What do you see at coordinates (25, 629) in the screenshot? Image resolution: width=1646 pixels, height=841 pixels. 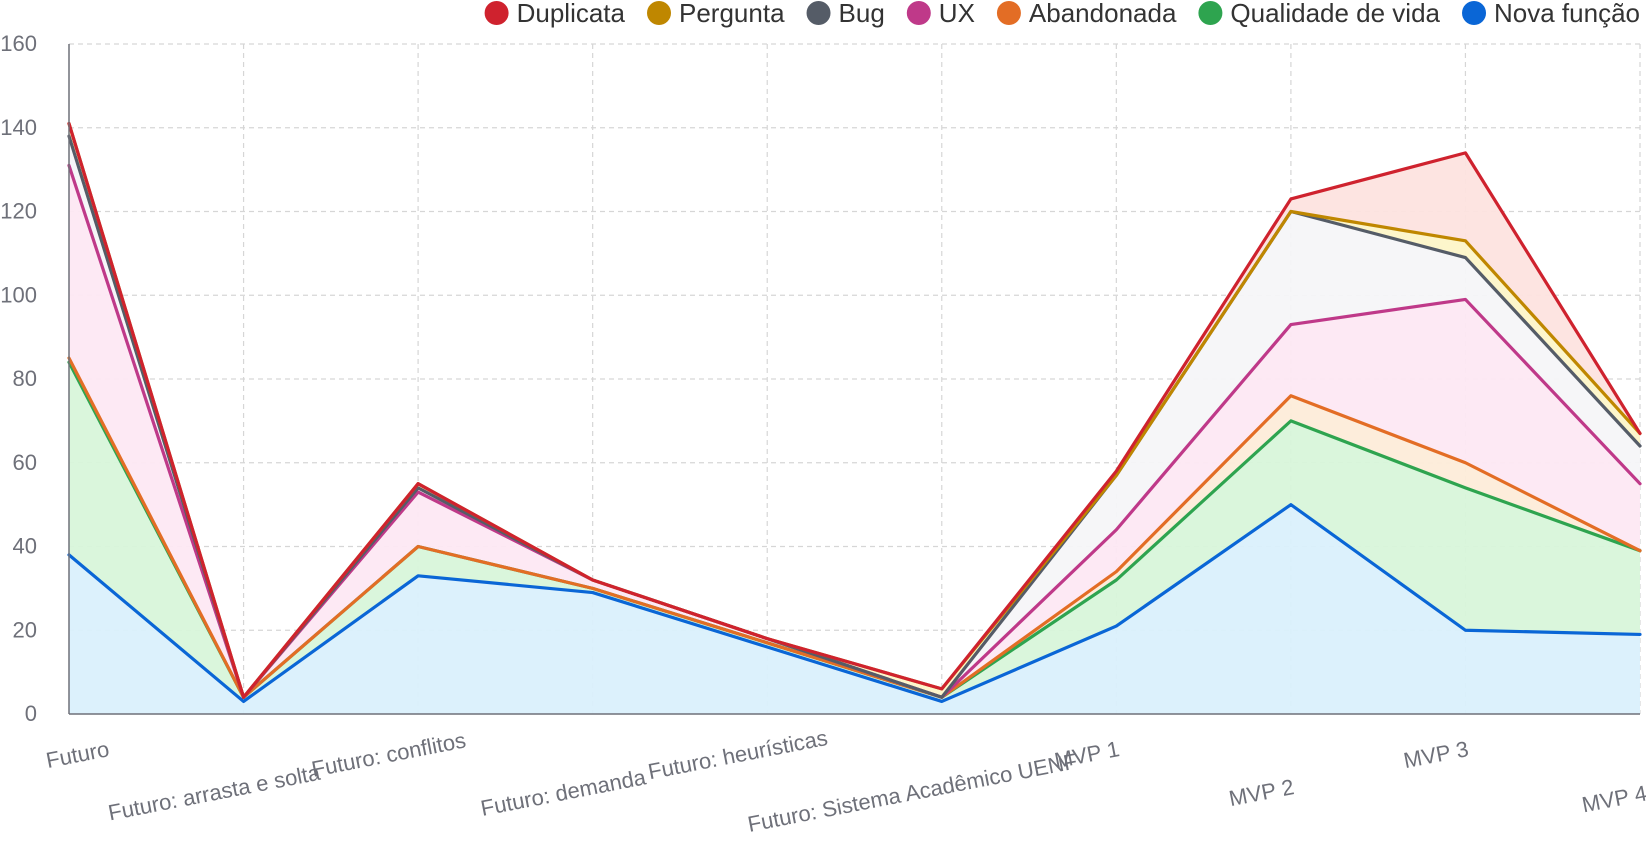 I see `y-tick-label: 20` at bounding box center [25, 629].